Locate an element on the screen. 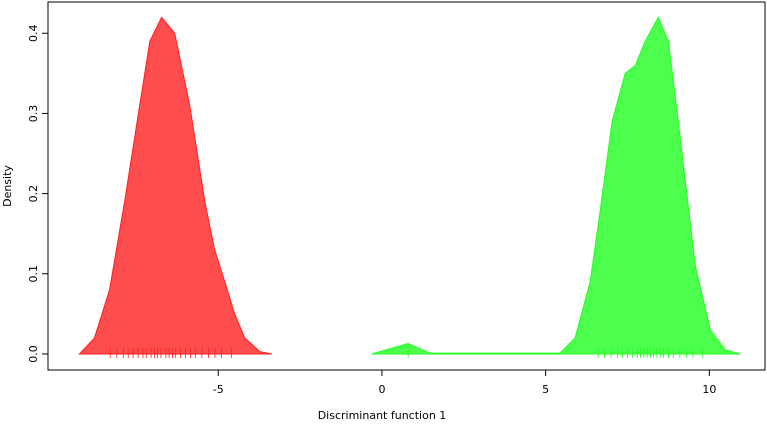 The width and height of the screenshot is (767, 427). y-tick-label: 0.1 is located at coordinates (33, 274).